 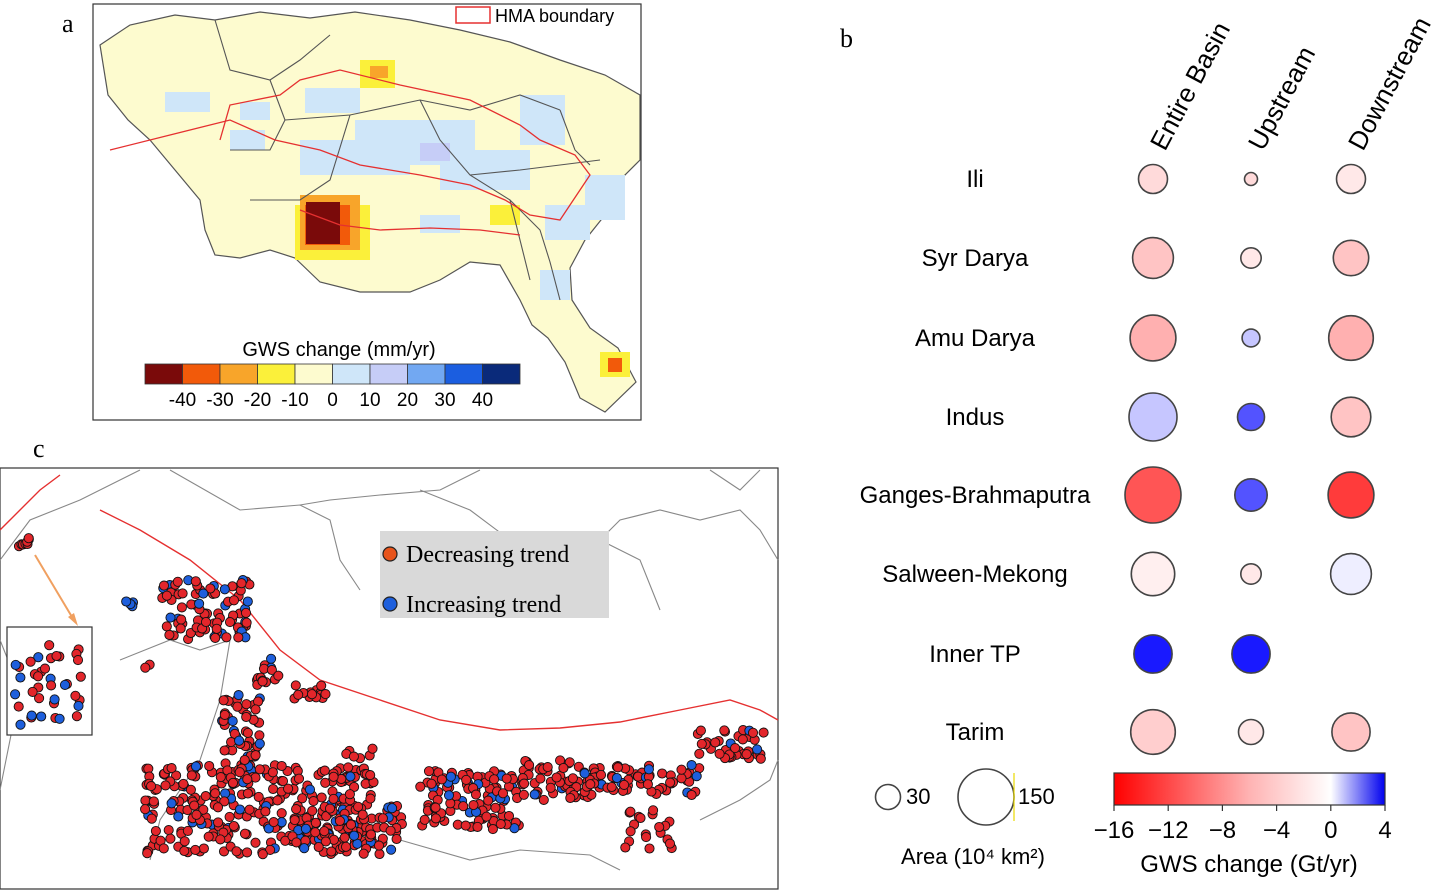 I want to click on column-header: Entire Basin, so click(x=1190, y=86).